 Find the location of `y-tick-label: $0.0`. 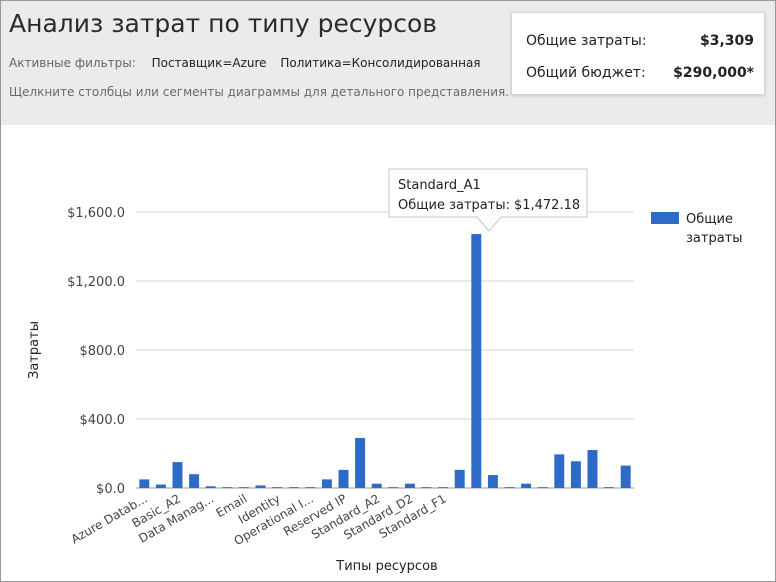

y-tick-label: $0.0 is located at coordinates (110, 489).